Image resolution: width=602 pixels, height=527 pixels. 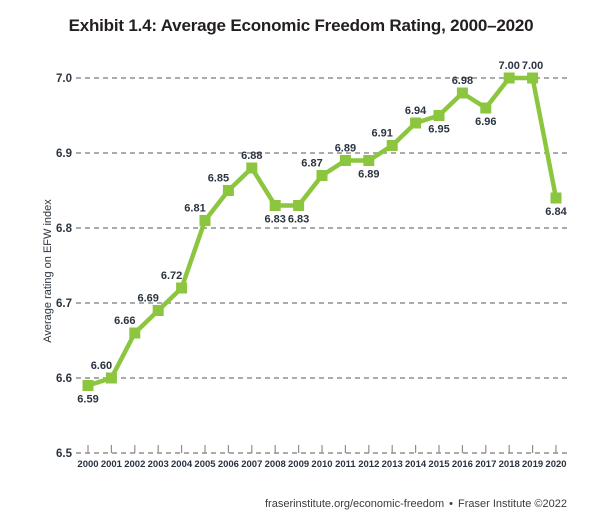 I want to click on y-tick-label: 6.9, so click(x=64, y=154).